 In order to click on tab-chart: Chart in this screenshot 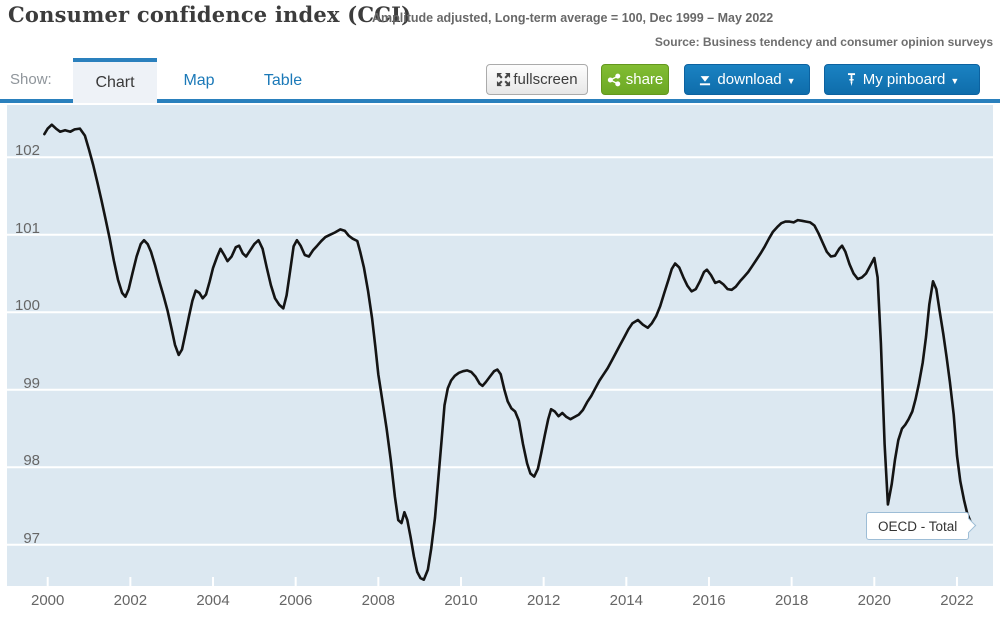, I will do `click(115, 80)`.